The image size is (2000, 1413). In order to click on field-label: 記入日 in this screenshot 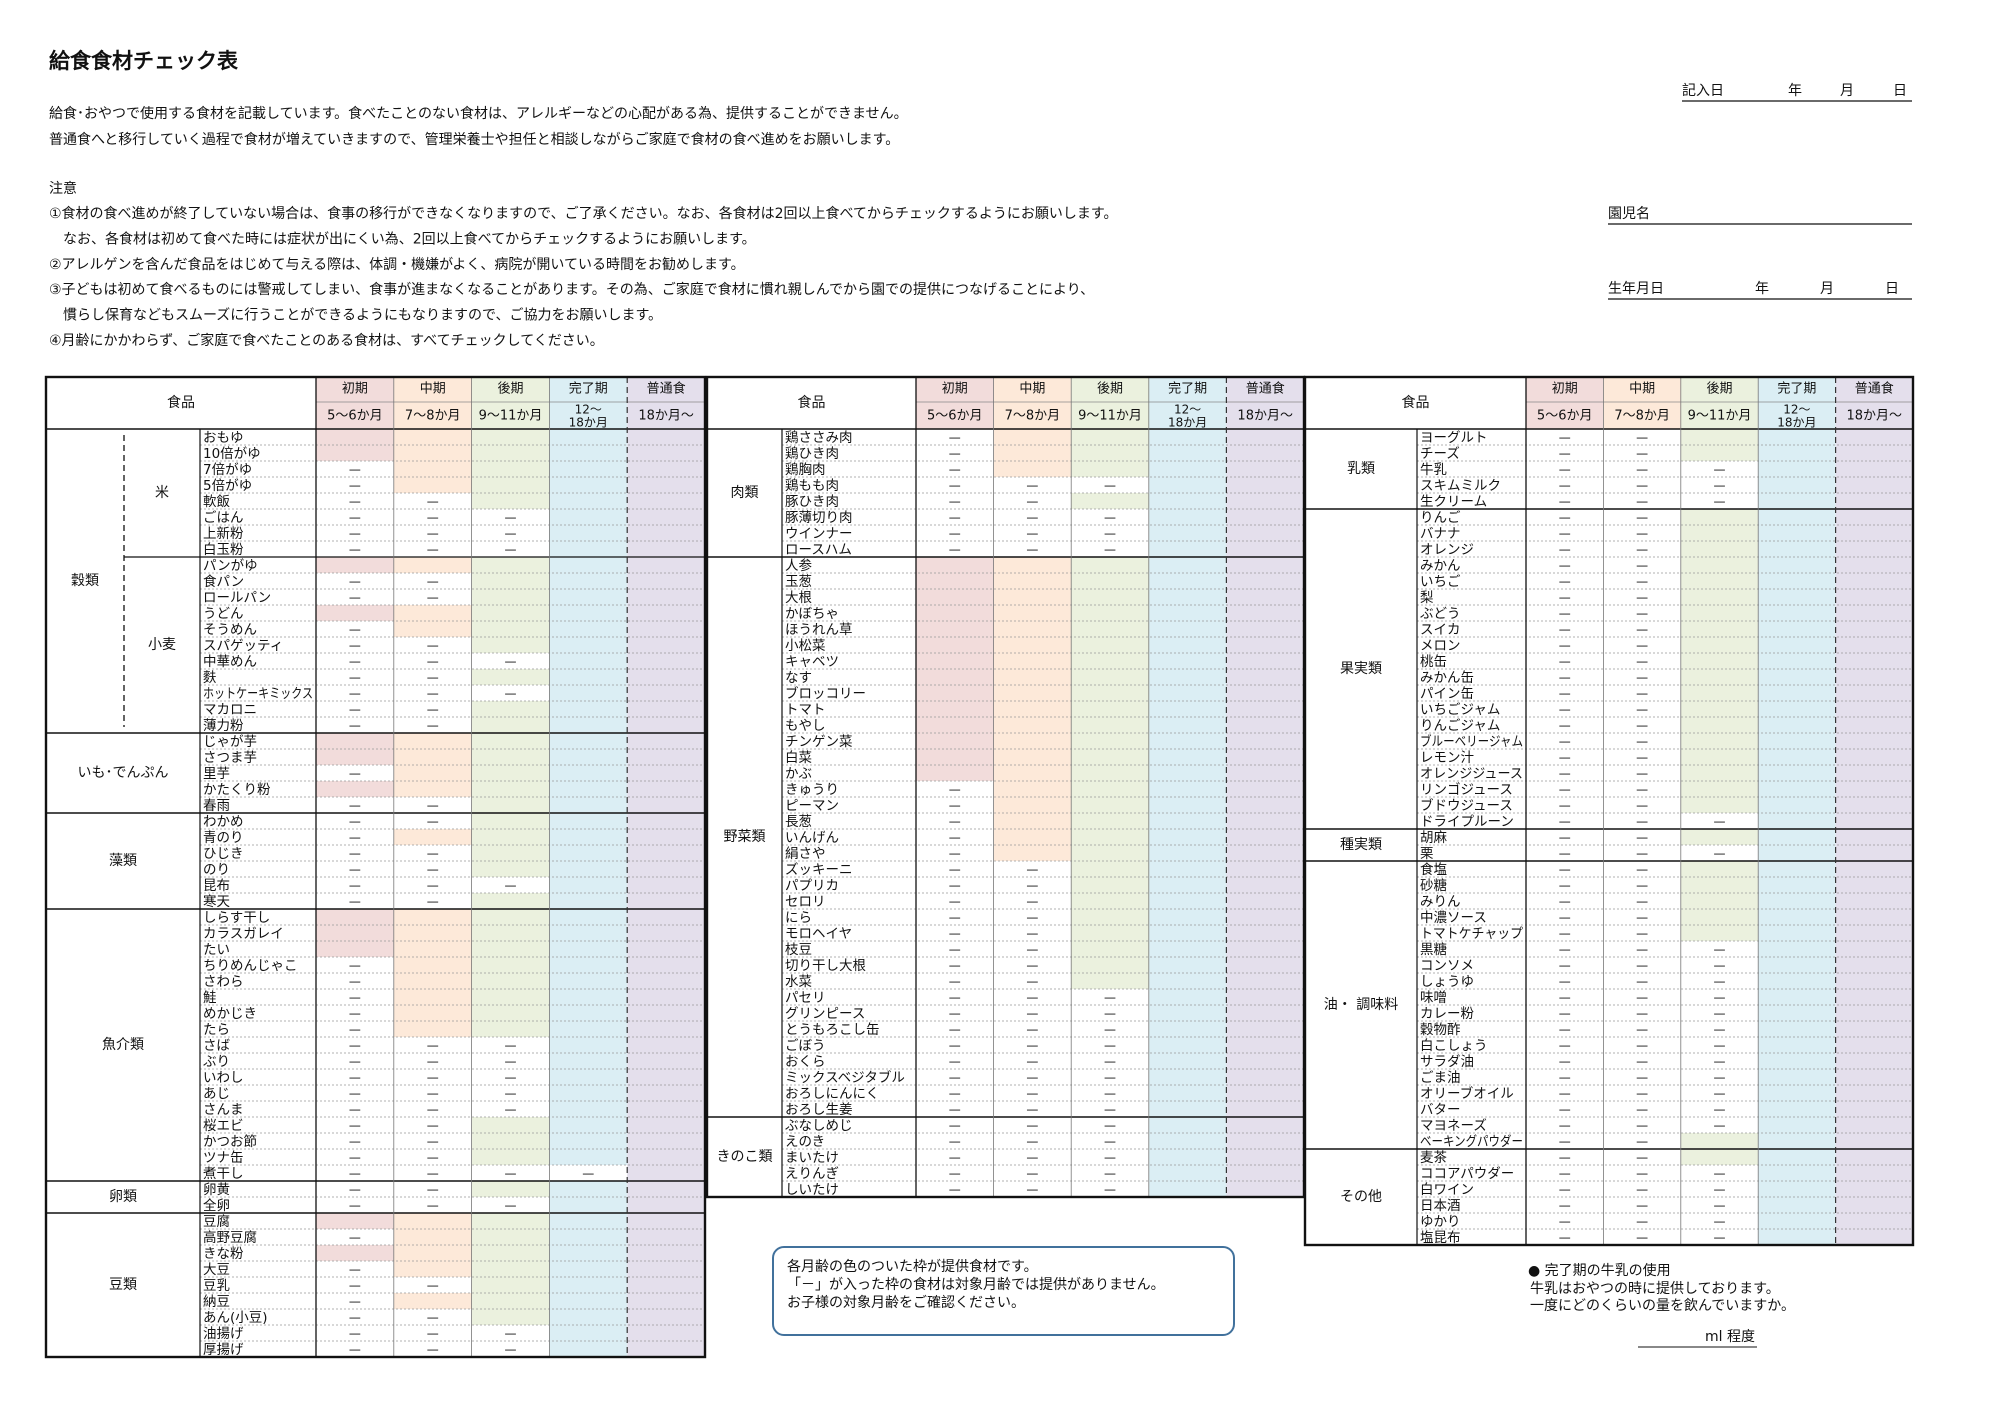, I will do `click(1703, 90)`.